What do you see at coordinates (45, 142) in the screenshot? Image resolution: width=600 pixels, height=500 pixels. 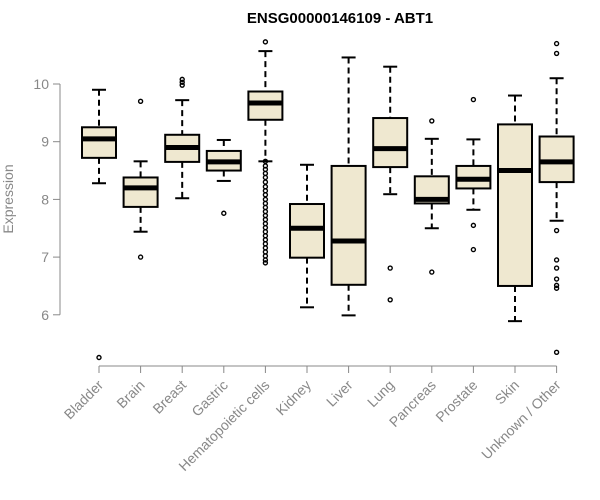 I see `y-tick-label: 9` at bounding box center [45, 142].